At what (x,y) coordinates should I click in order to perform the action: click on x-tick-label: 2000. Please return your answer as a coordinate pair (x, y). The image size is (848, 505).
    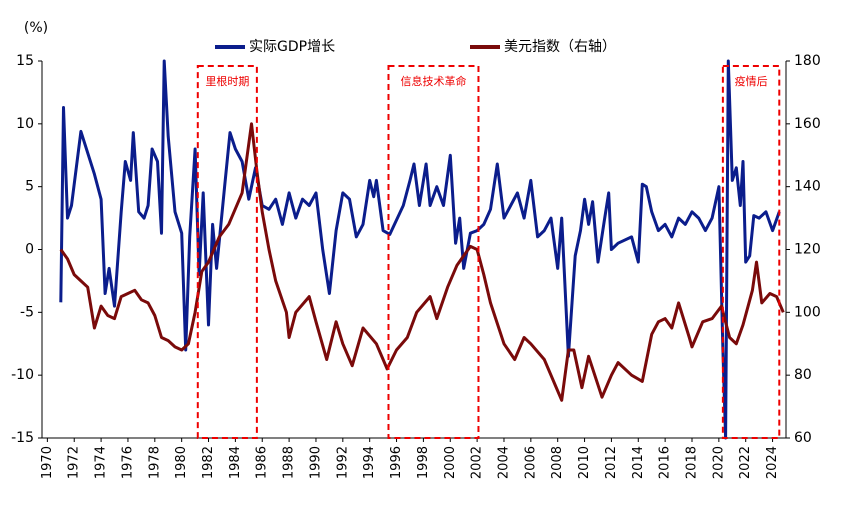
    Looking at the image, I should click on (450, 462).